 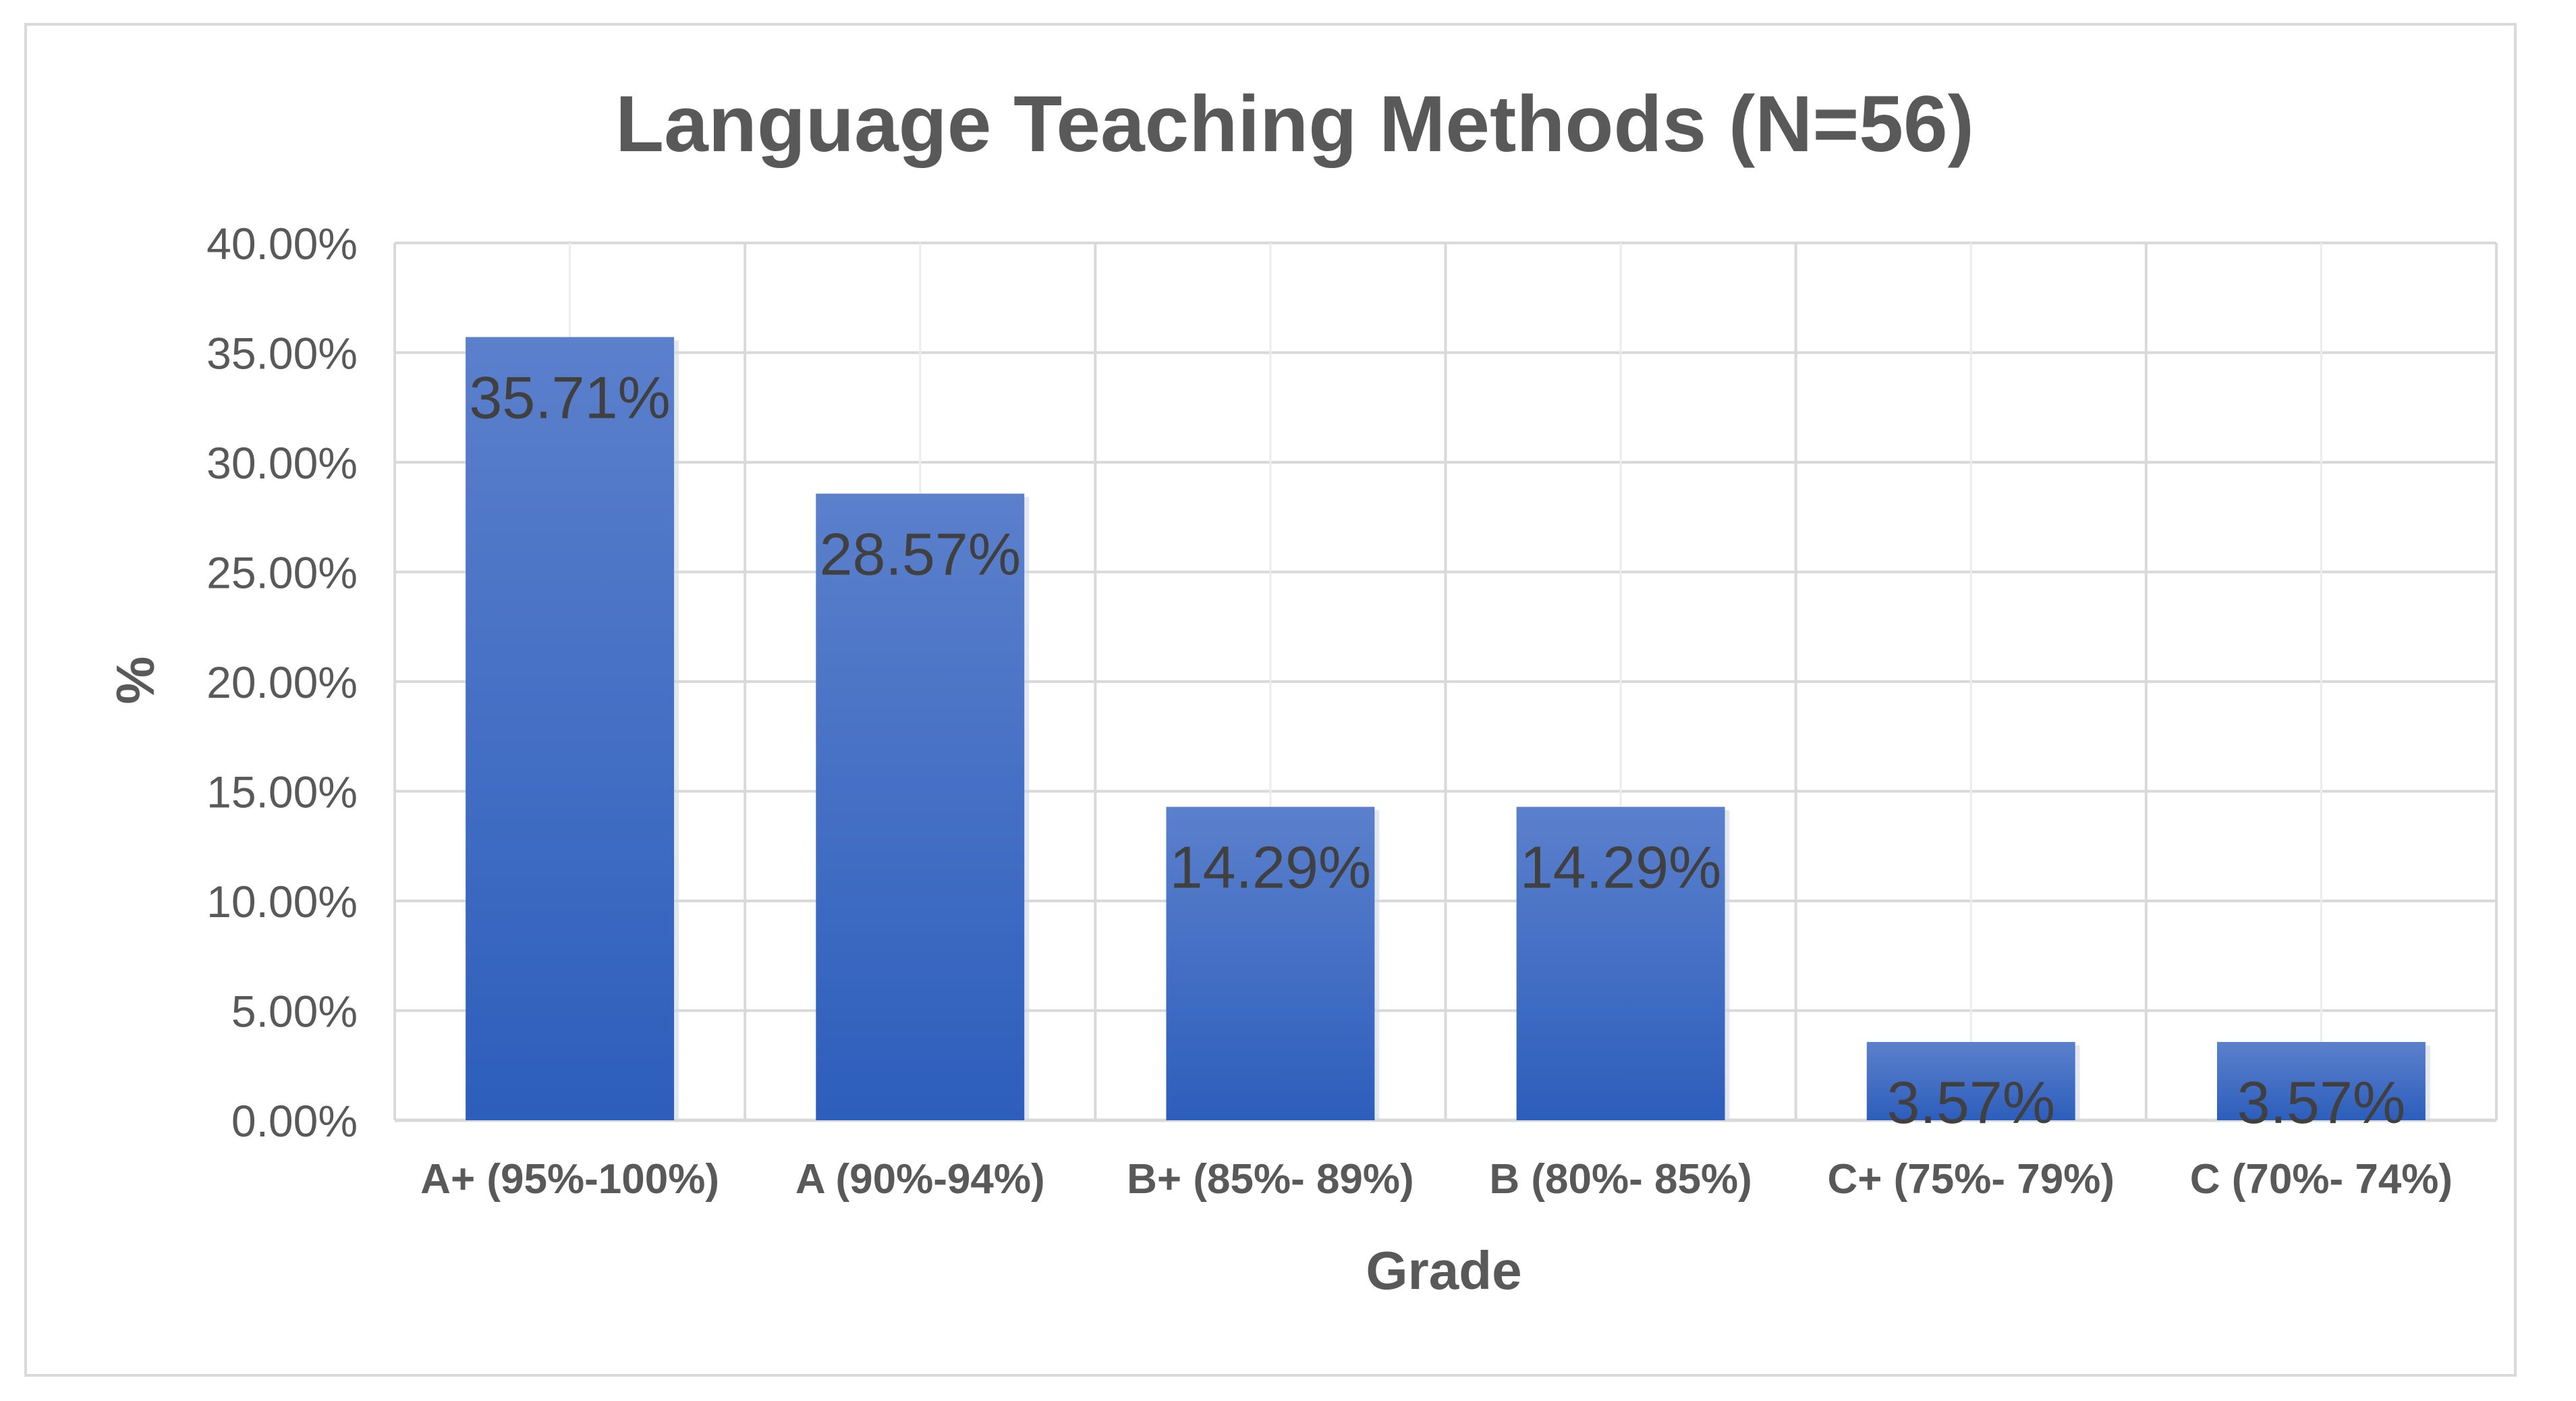 I want to click on y-tick-label: 20.00%, so click(x=282, y=682).